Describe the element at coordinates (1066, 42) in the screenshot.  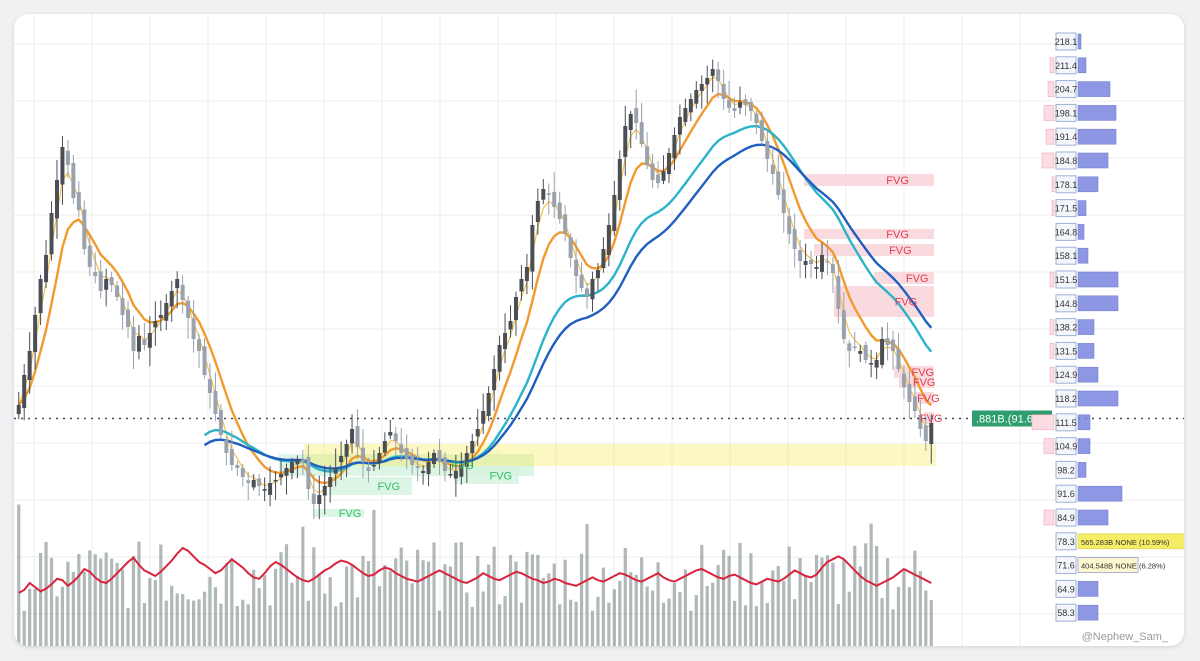
I see `profile-price-label: 218.1` at that location.